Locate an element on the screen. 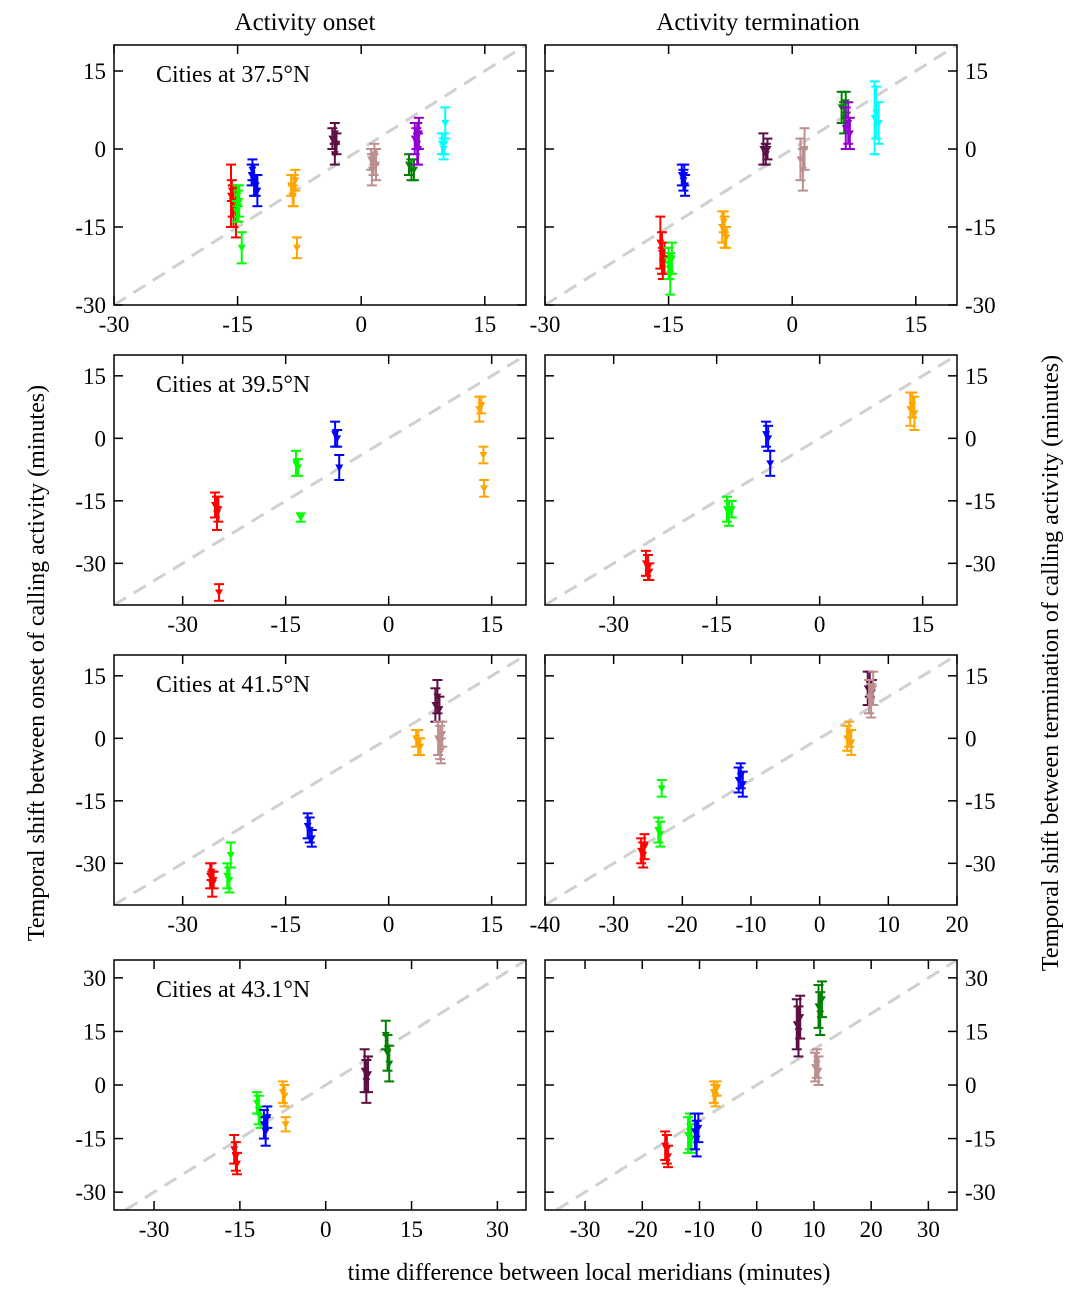  series-rosy is located at coordinates (374, 164).